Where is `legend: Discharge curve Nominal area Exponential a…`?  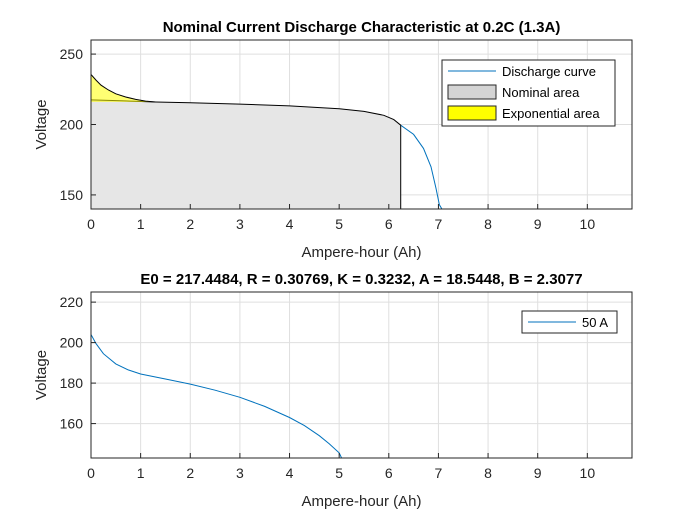
legend: Discharge curve Nominal area Exponential a… is located at coordinates (528, 93).